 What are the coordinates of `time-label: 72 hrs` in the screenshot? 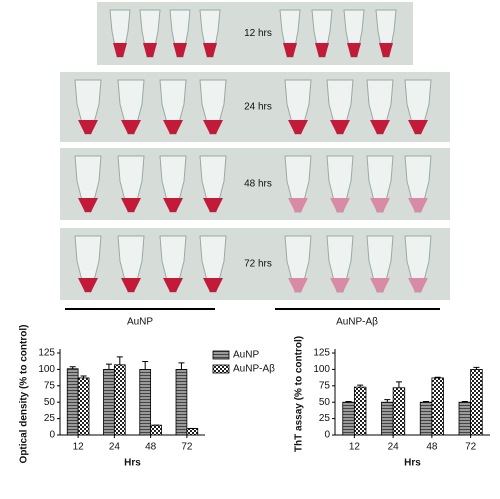 It's located at (258, 264).